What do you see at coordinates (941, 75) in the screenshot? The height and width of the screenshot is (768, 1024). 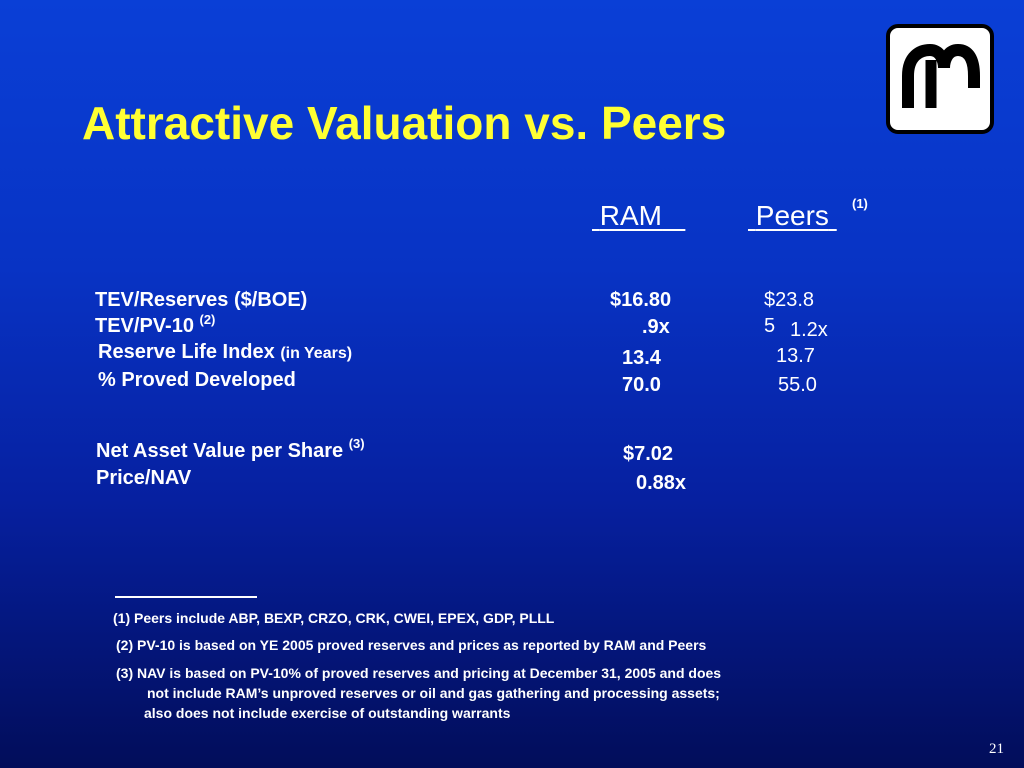 I see `ram-horns-logo-icon` at bounding box center [941, 75].